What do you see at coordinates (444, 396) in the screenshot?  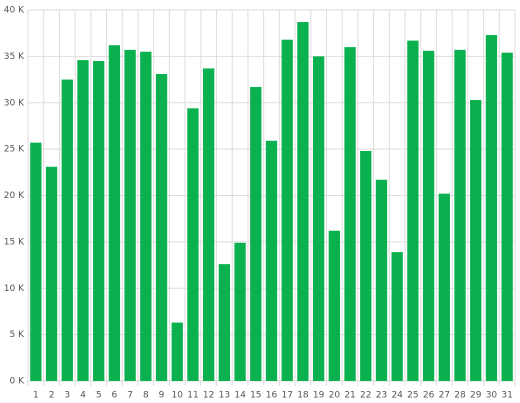 I see `x-tick-label: 27` at bounding box center [444, 396].